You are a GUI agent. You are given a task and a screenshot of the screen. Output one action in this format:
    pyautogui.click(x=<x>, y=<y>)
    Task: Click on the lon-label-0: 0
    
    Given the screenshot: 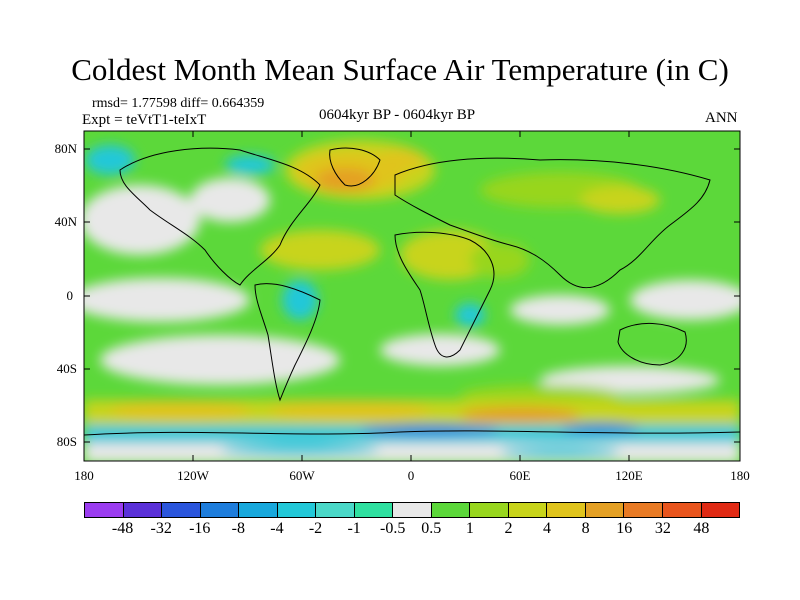 What is the action you would take?
    pyautogui.click(x=411, y=475)
    